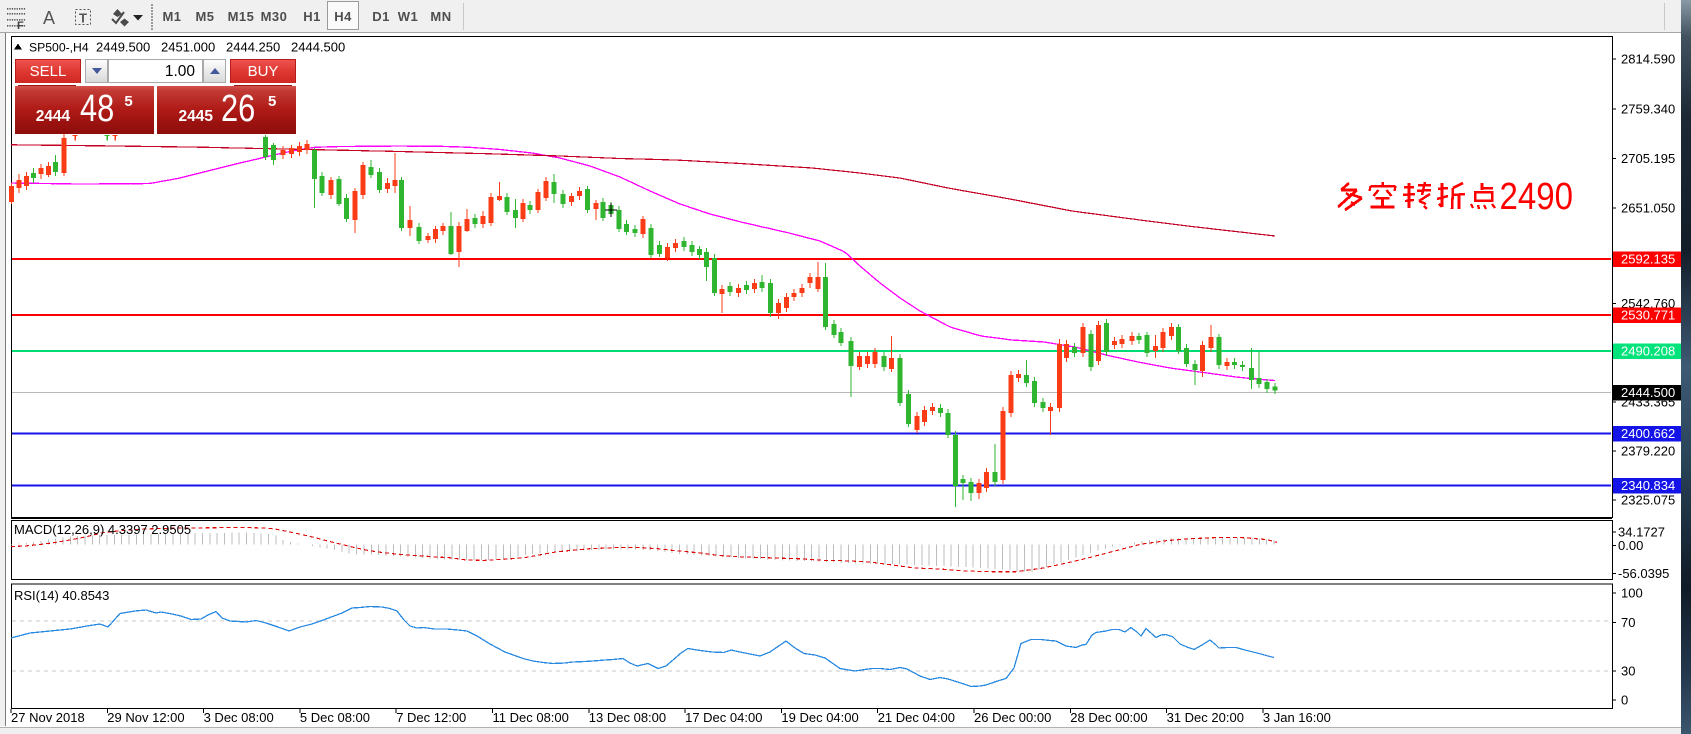 The width and height of the screenshot is (1691, 734). What do you see at coordinates (1648, 351) in the screenshot?
I see `svg-text: 2490.208` at bounding box center [1648, 351].